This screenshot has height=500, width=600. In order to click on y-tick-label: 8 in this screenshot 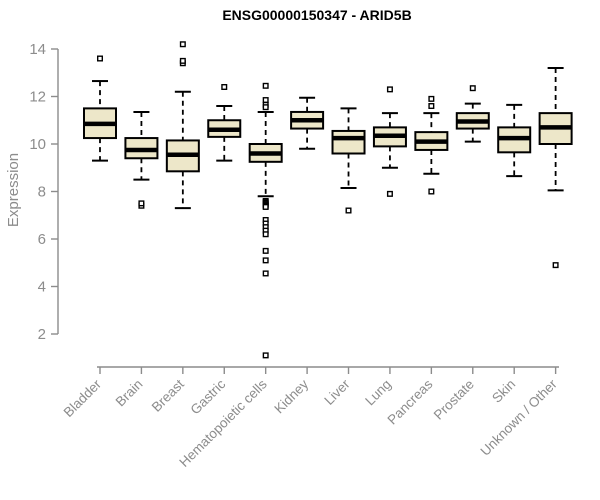, I will do `click(42, 192)`.